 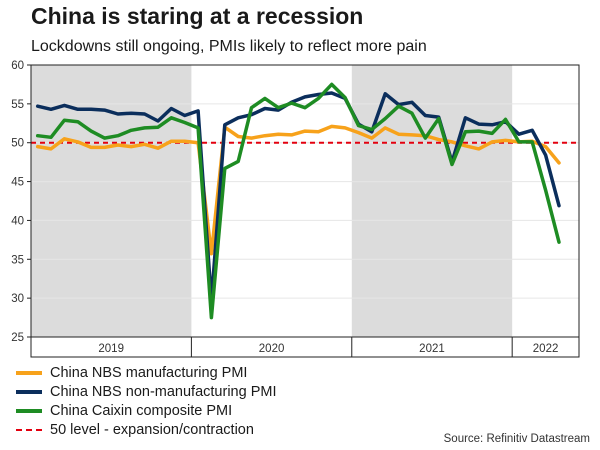 I want to click on source-note: Source: Refinitiv Datastream, so click(x=516, y=439).